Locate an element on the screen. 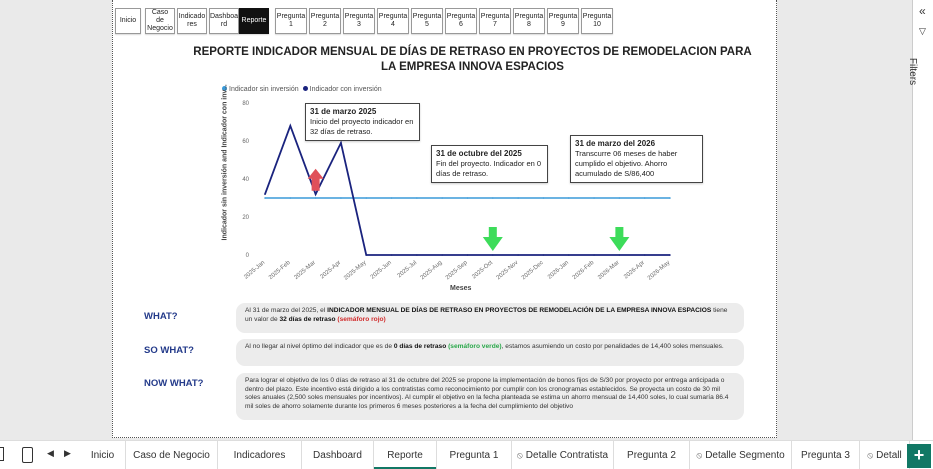 The height and width of the screenshot is (469, 933). nav-button-14: Pregunta 9 is located at coordinates (563, 21).